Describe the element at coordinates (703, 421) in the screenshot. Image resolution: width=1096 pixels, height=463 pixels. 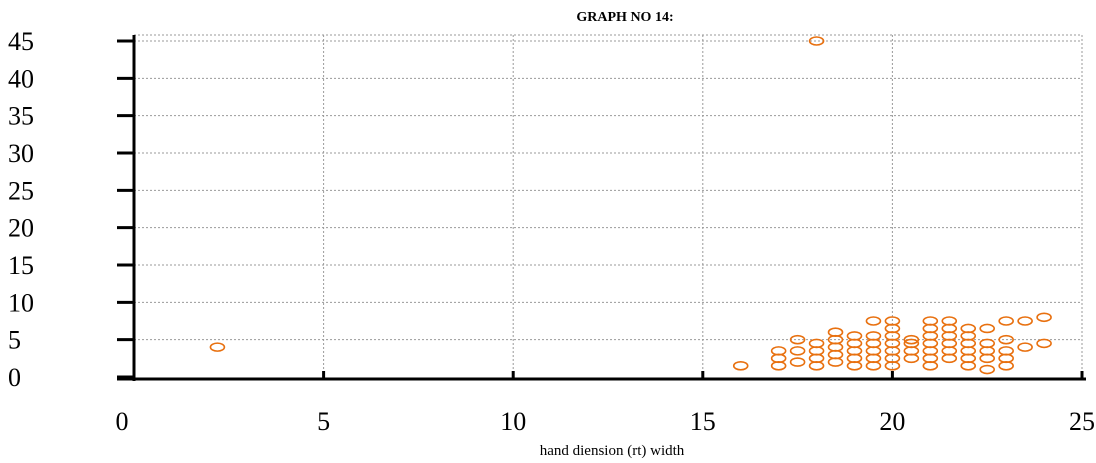
I see `x-tick-label: 15` at that location.